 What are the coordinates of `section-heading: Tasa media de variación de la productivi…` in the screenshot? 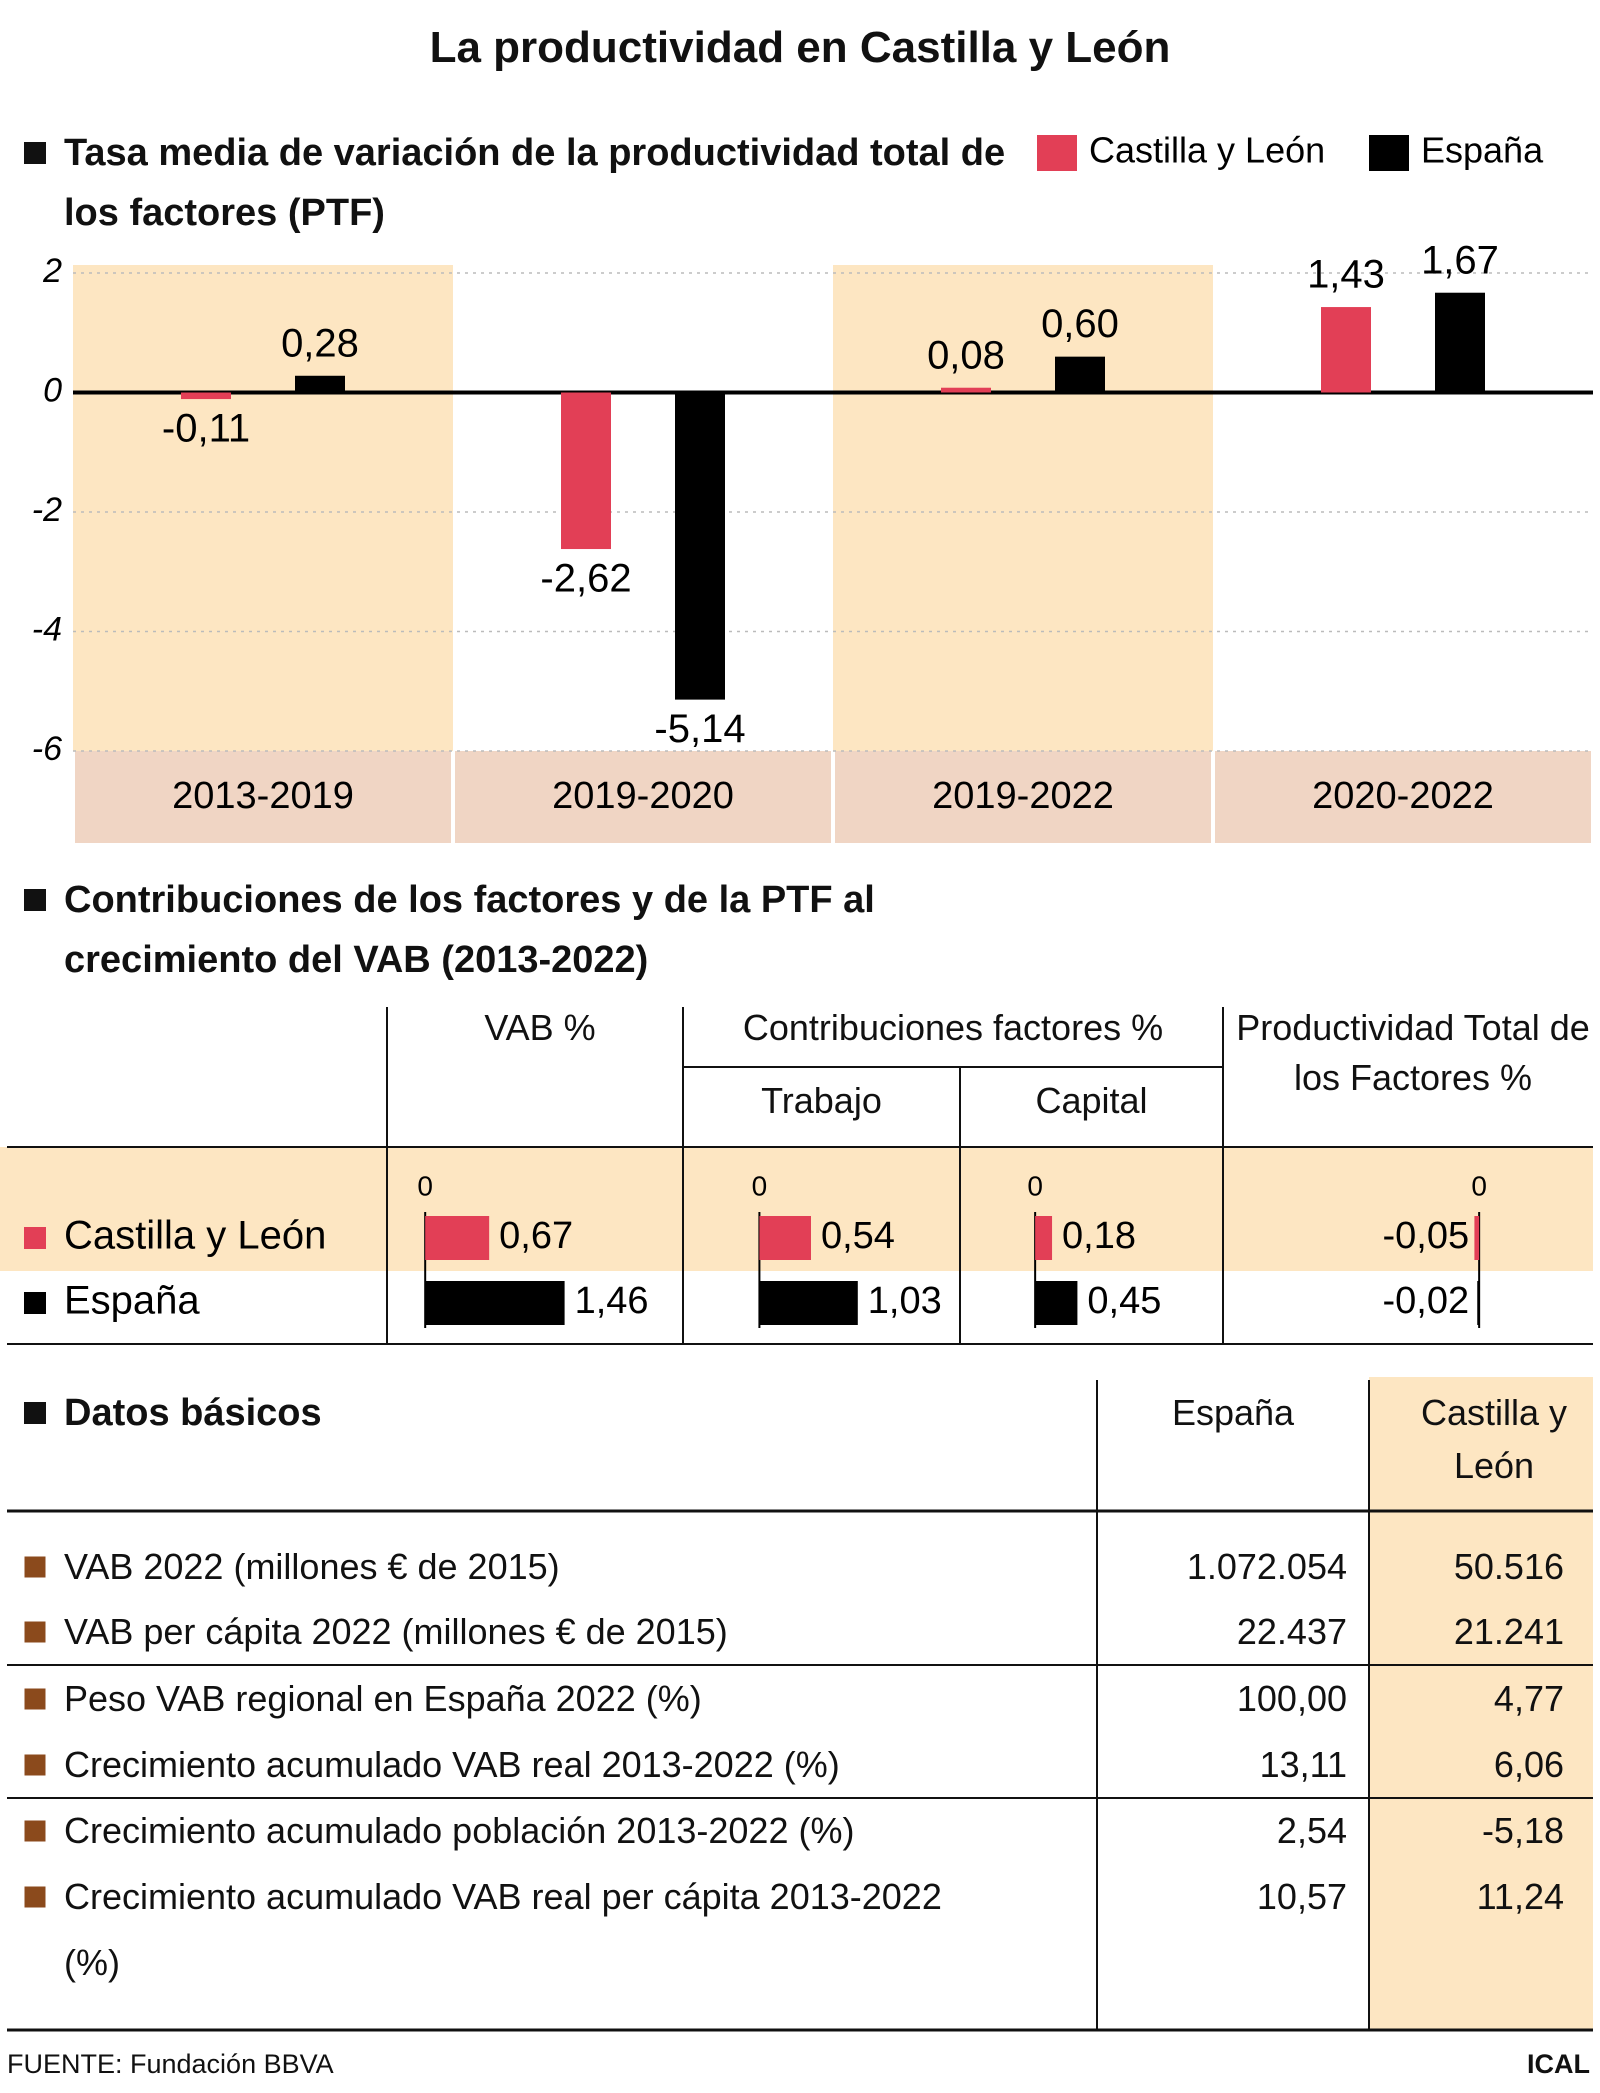 It's located at (535, 183).